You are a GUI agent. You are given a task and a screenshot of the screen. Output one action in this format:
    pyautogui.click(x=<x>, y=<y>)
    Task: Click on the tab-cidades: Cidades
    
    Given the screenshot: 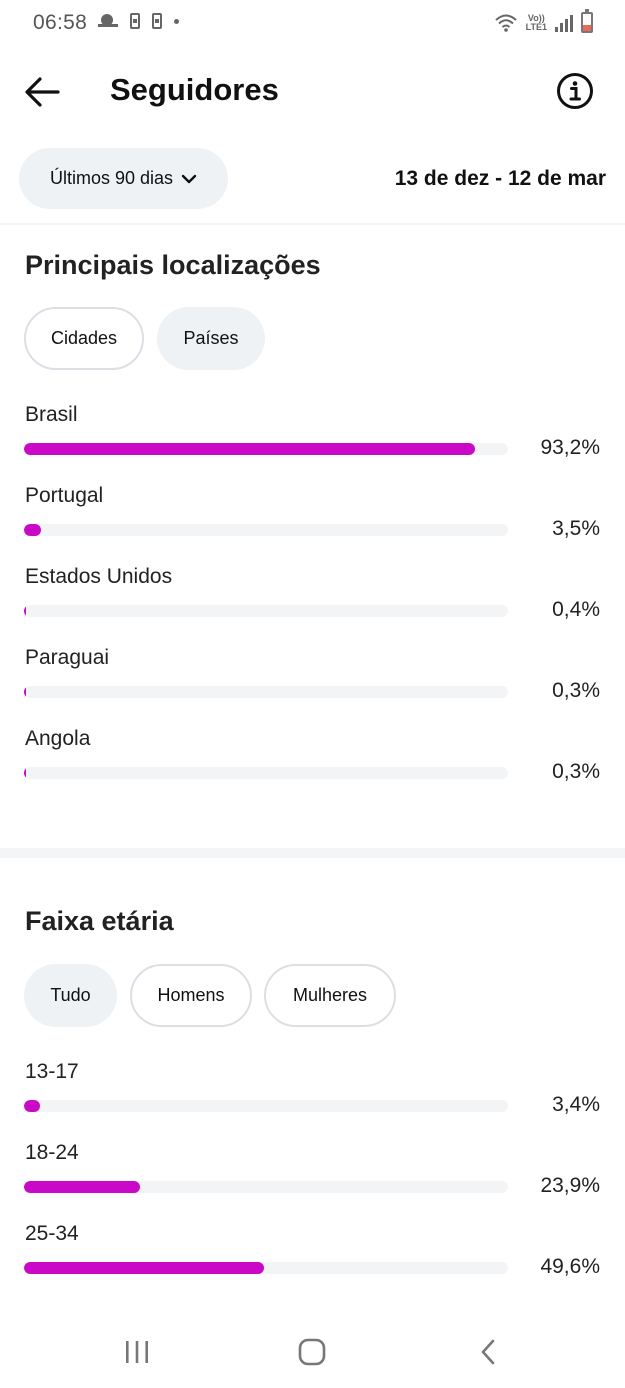 What is the action you would take?
    pyautogui.click(x=84, y=338)
    